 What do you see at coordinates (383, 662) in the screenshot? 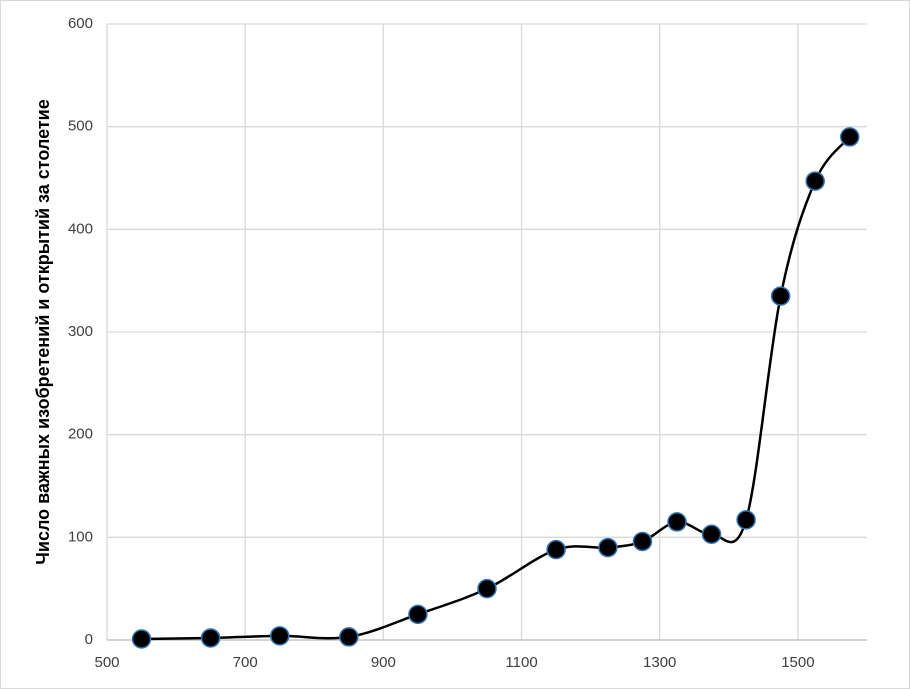
I see `x-tick-label: 900` at bounding box center [383, 662].